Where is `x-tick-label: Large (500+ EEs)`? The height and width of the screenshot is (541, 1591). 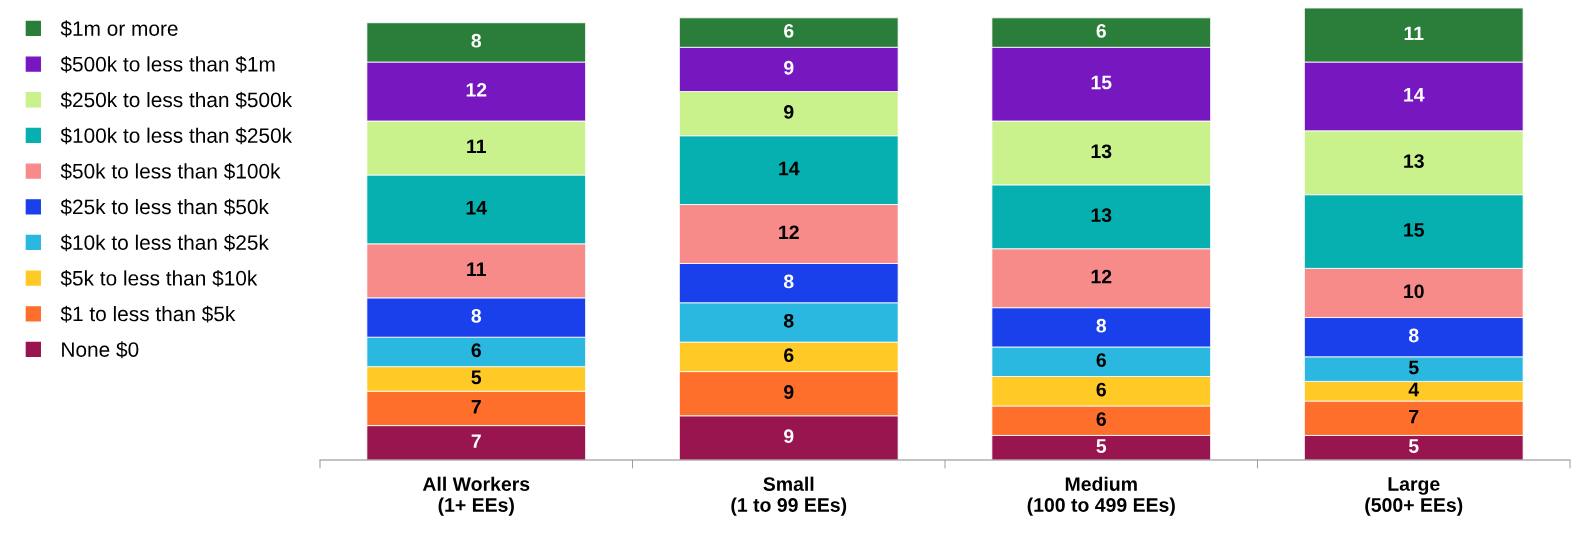 x-tick-label: Large (500+ EEs) is located at coordinates (1414, 496).